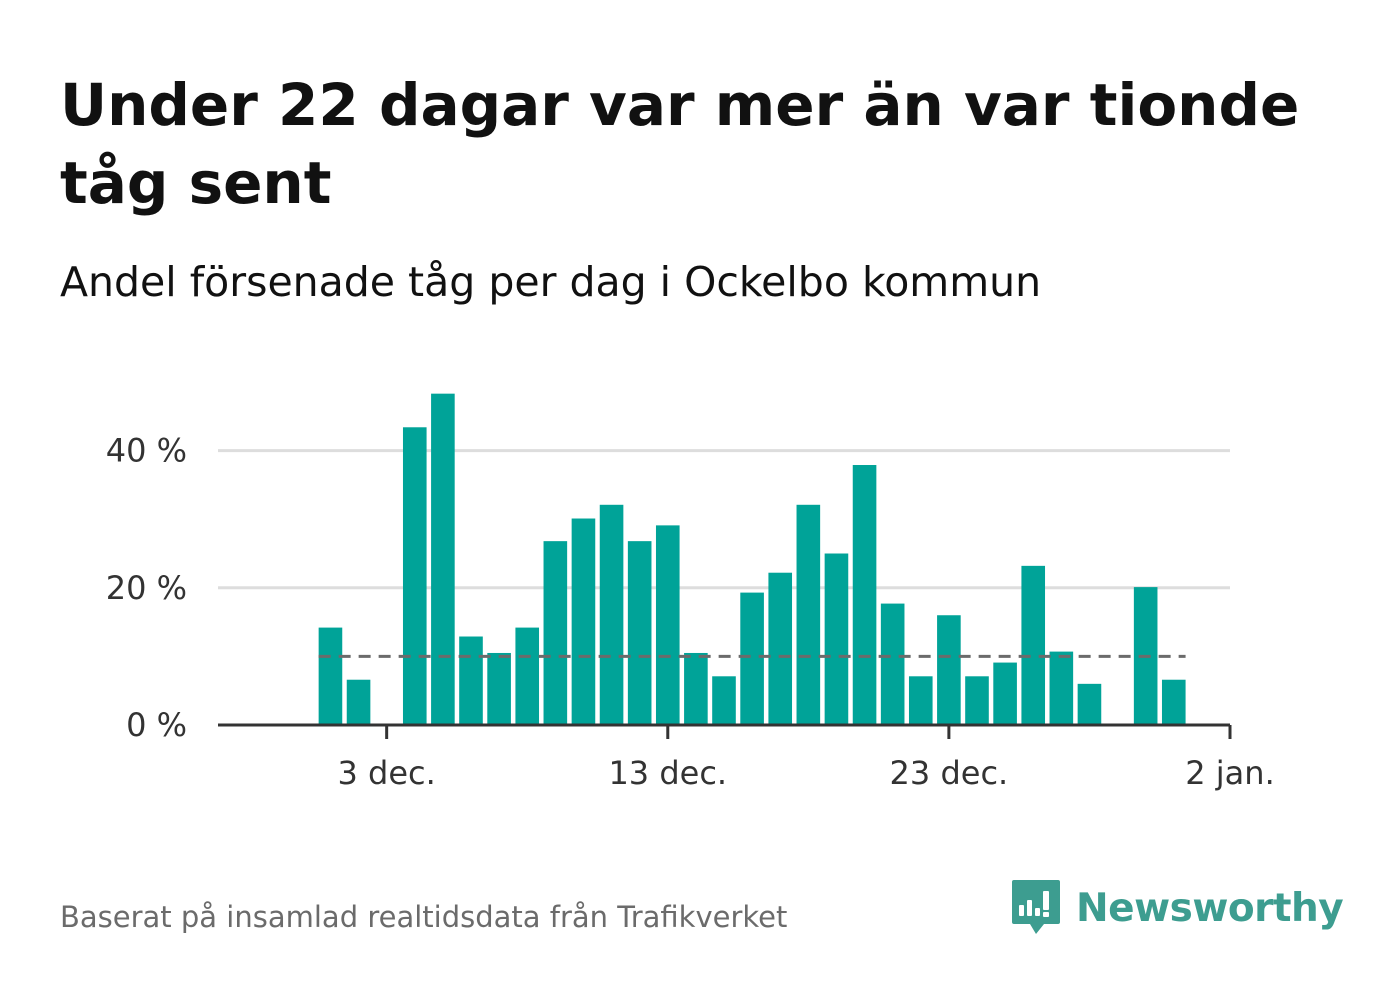 The height and width of the screenshot is (999, 1382). What do you see at coordinates (1229, 773) in the screenshot?
I see `x-tick-label: 2 jan.` at bounding box center [1229, 773].